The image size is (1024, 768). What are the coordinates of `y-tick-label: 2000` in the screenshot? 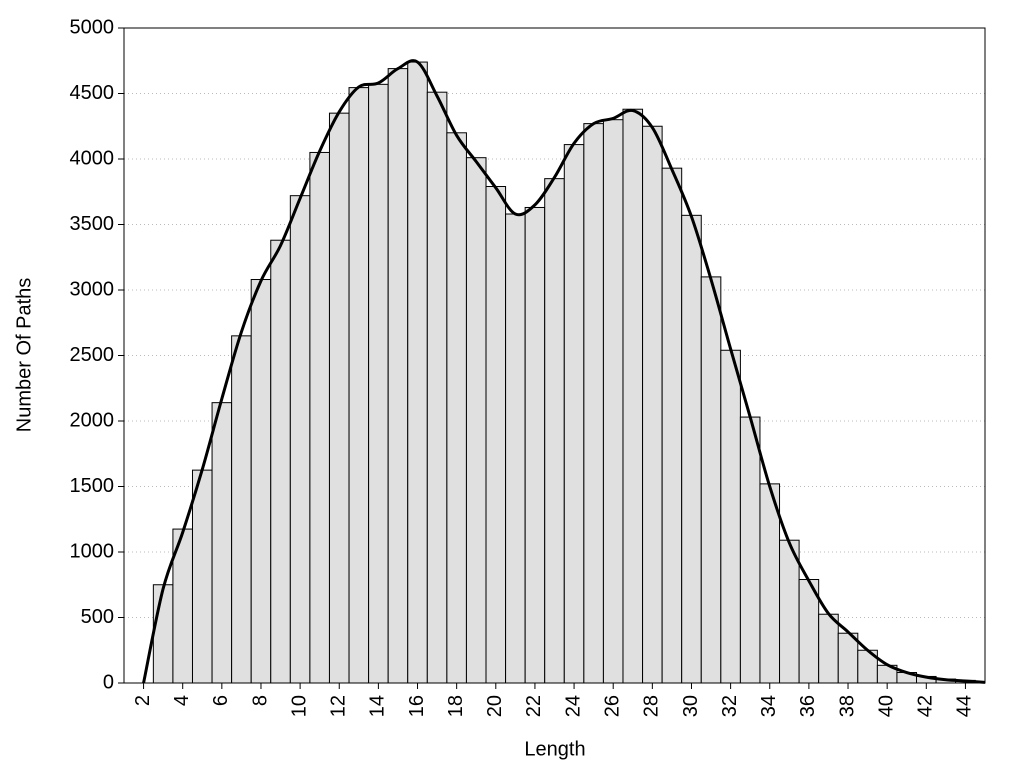 It's located at (92, 420).